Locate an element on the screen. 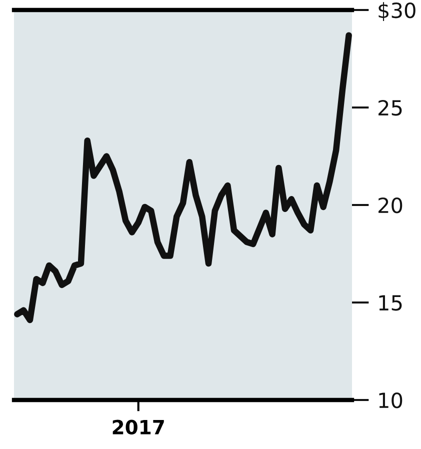 The image size is (421, 449). y-tick-label: 10 is located at coordinates (390, 400).